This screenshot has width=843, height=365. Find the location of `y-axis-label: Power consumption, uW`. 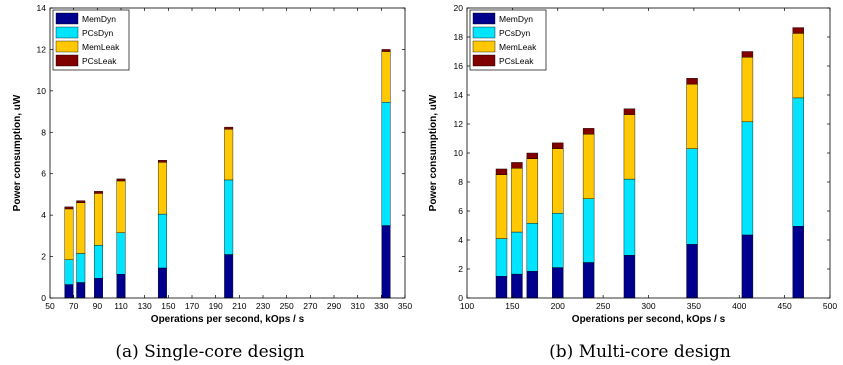

y-axis-label: Power consumption, uW is located at coordinates (17, 152).